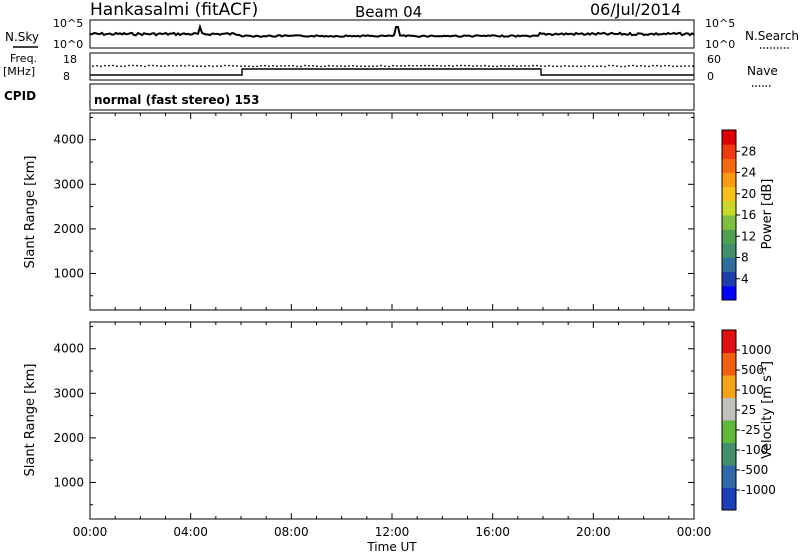 Image resolution: width=800 pixels, height=554 pixels. I want to click on nave-label: Nave, so click(762, 71).